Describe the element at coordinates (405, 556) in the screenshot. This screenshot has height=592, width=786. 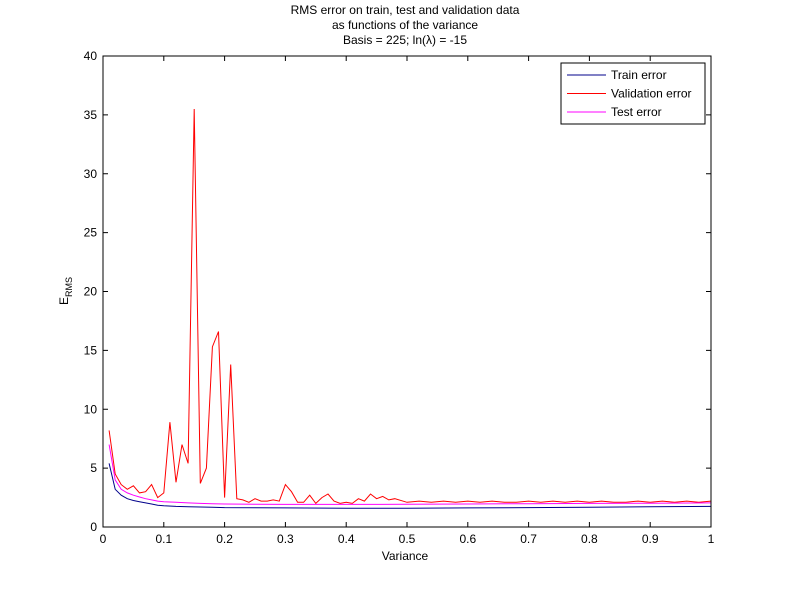
I see `x-axis-label: Variance` at that location.